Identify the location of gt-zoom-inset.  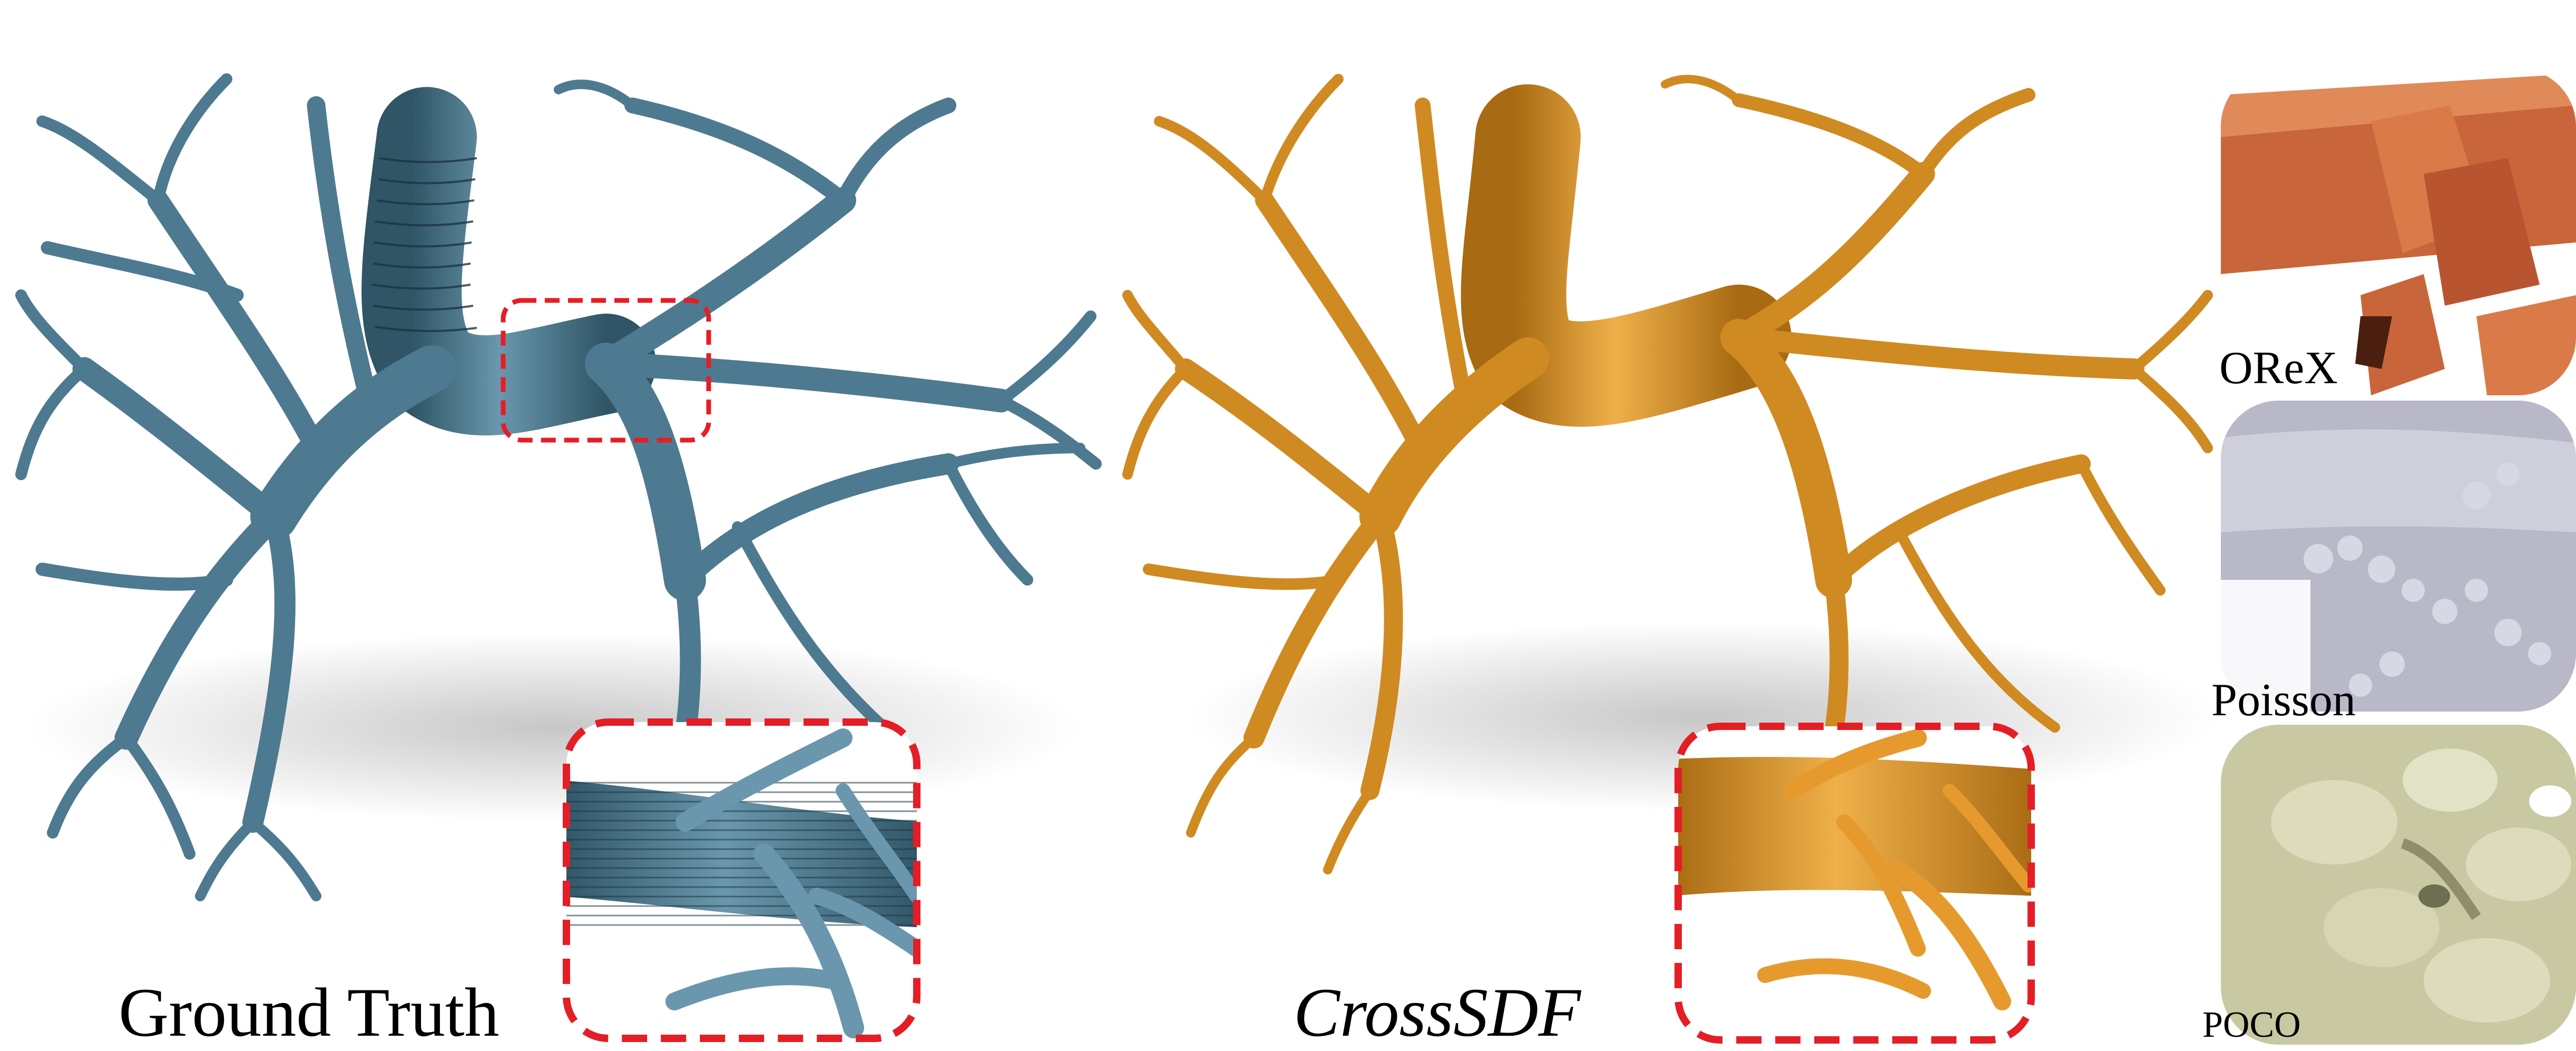
(741, 880).